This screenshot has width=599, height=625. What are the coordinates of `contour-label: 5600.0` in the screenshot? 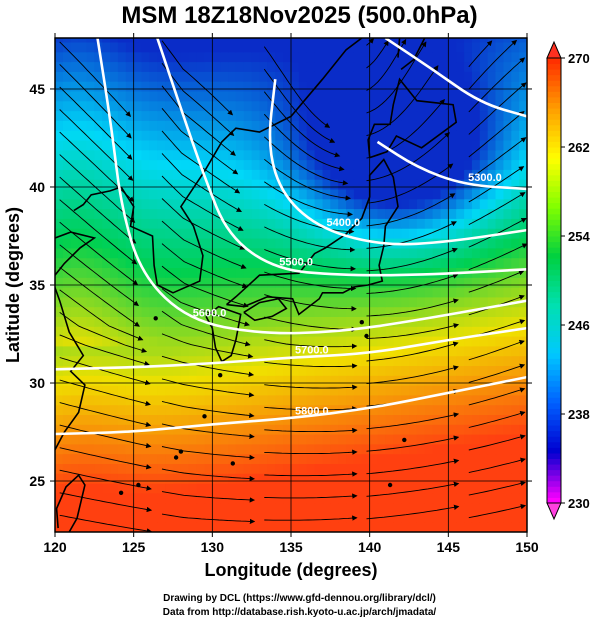 It's located at (210, 313).